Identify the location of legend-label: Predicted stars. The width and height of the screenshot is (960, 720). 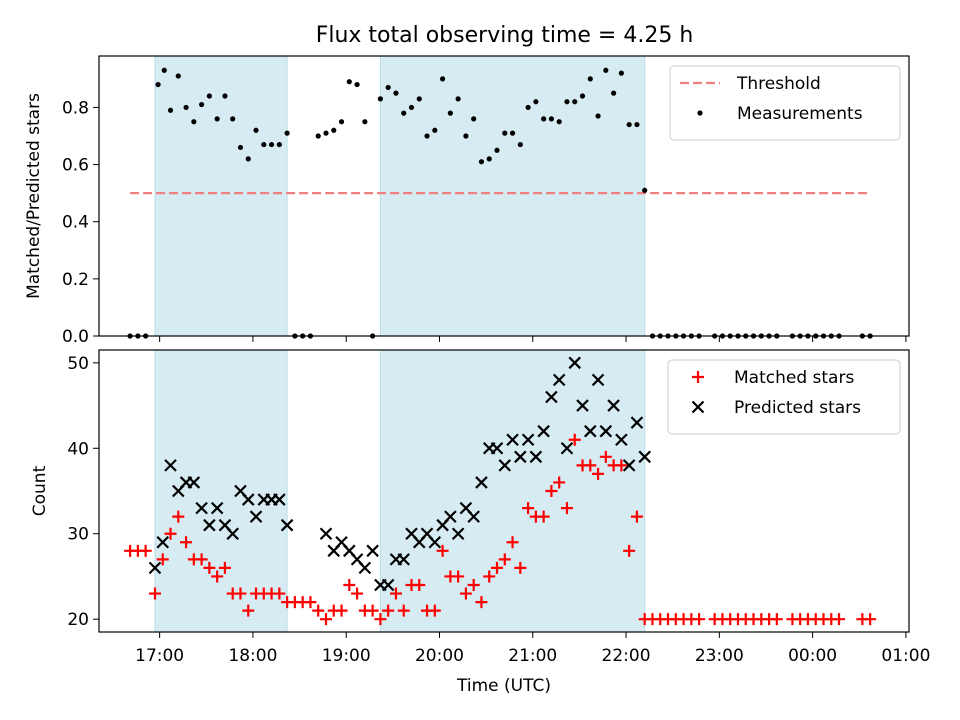
(797, 408).